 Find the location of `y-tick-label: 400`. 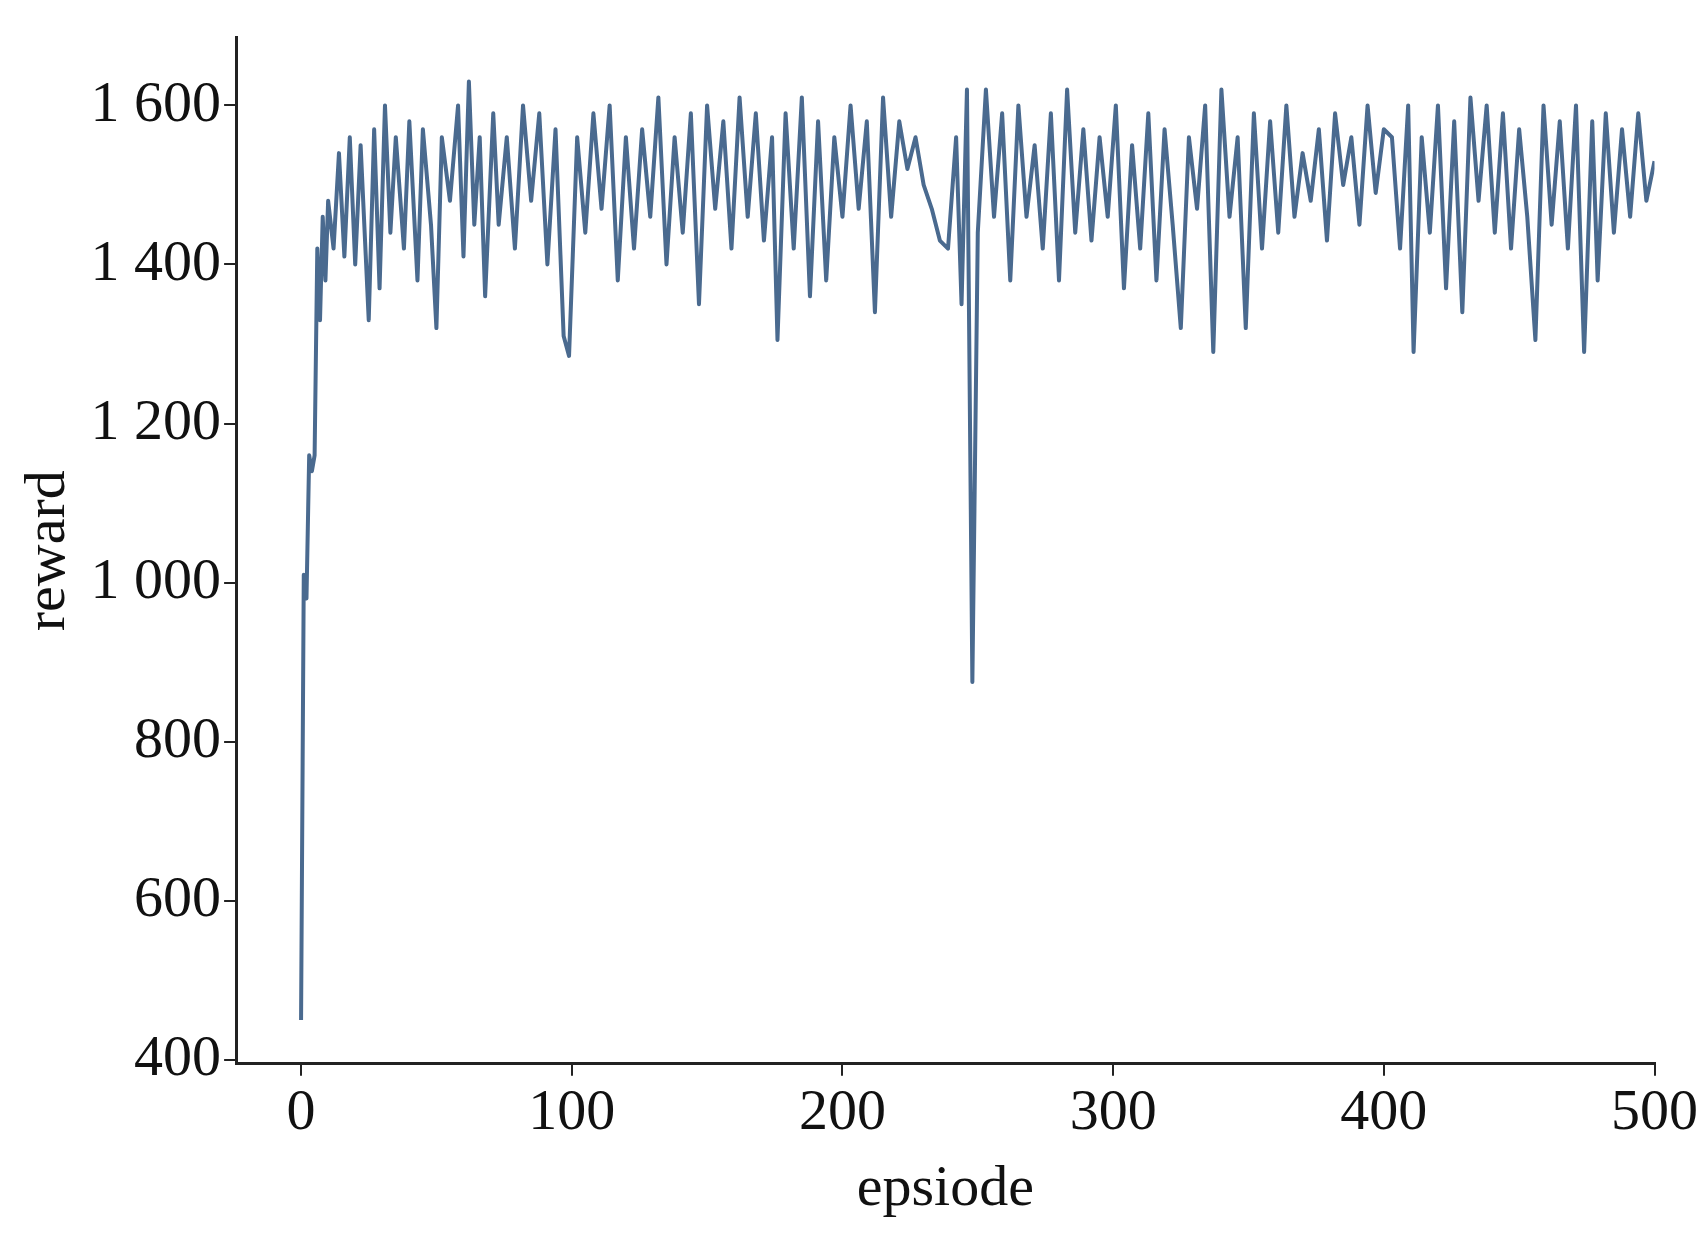

y-tick-label: 400 is located at coordinates (178, 1056).